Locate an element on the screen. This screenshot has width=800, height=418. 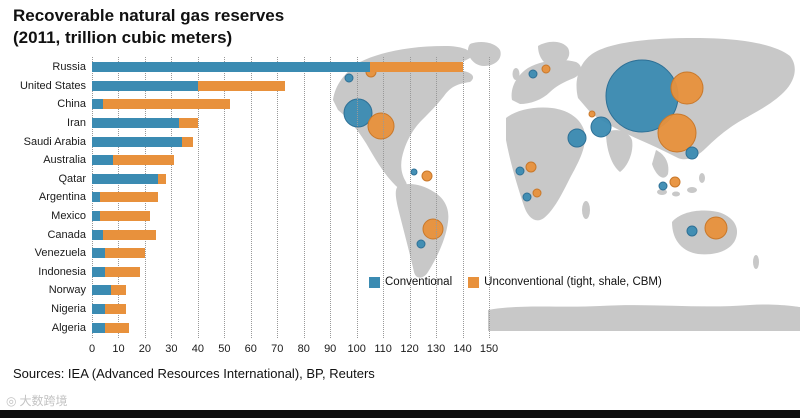
continent-north-america is located at coordinates (403, 117).